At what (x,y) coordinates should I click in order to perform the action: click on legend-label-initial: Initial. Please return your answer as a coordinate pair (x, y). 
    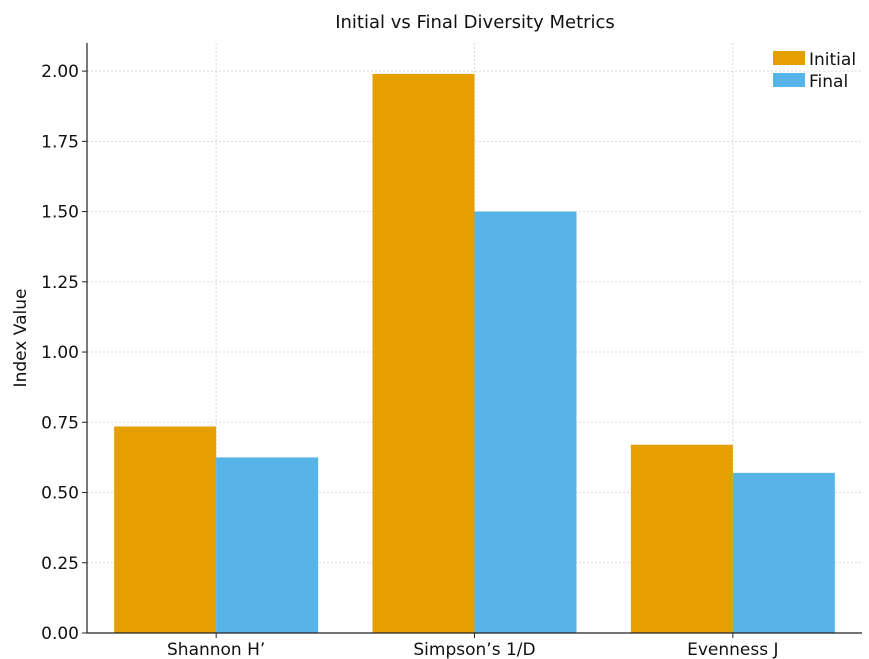
    Looking at the image, I should click on (832, 60).